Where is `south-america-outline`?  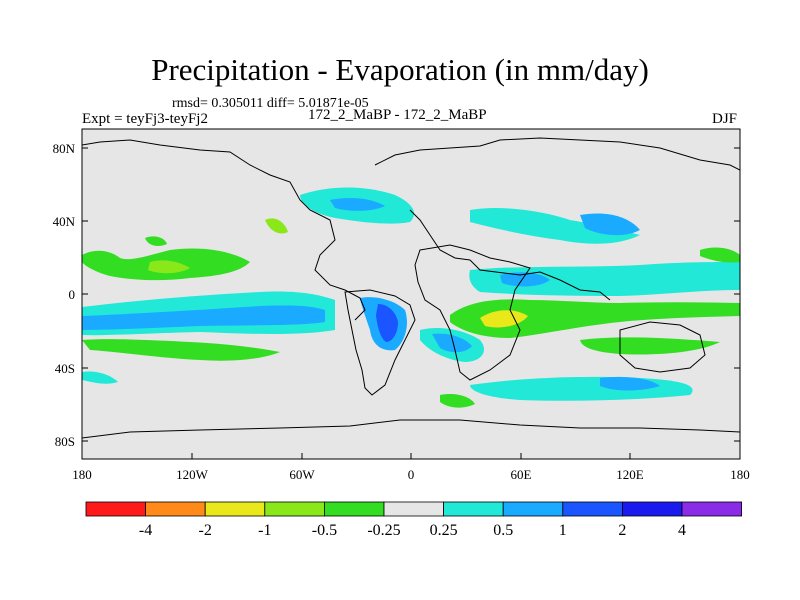 south-america-outline is located at coordinates (380, 342).